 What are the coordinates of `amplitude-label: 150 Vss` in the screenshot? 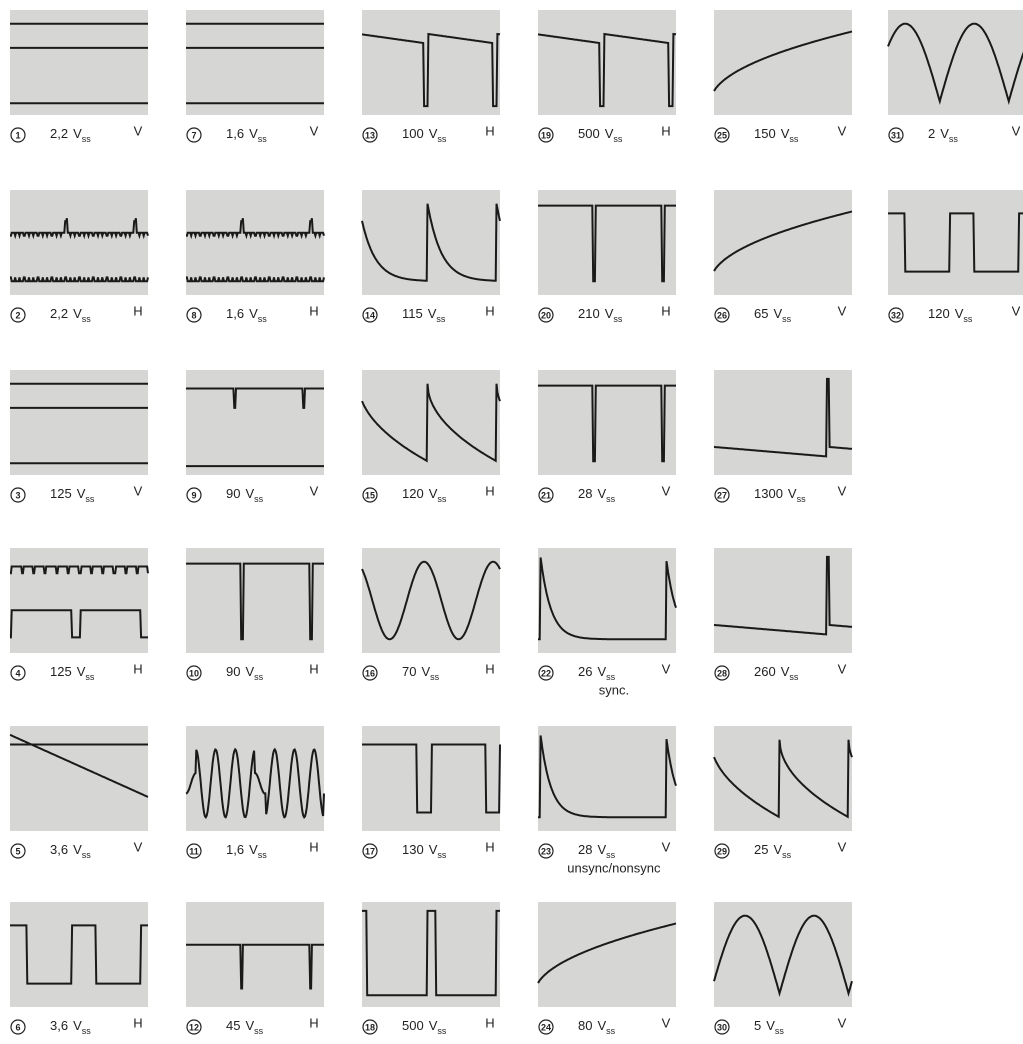 It's located at (776, 135).